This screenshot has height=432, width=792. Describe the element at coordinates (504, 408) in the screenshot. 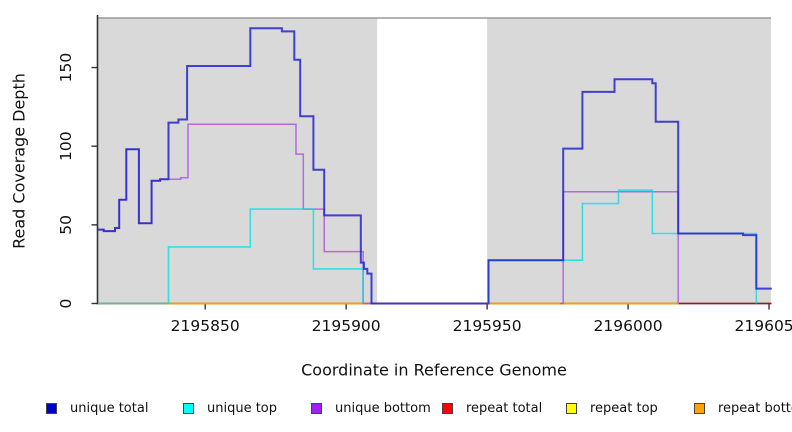

I see `legend-label: repeat total` at that location.